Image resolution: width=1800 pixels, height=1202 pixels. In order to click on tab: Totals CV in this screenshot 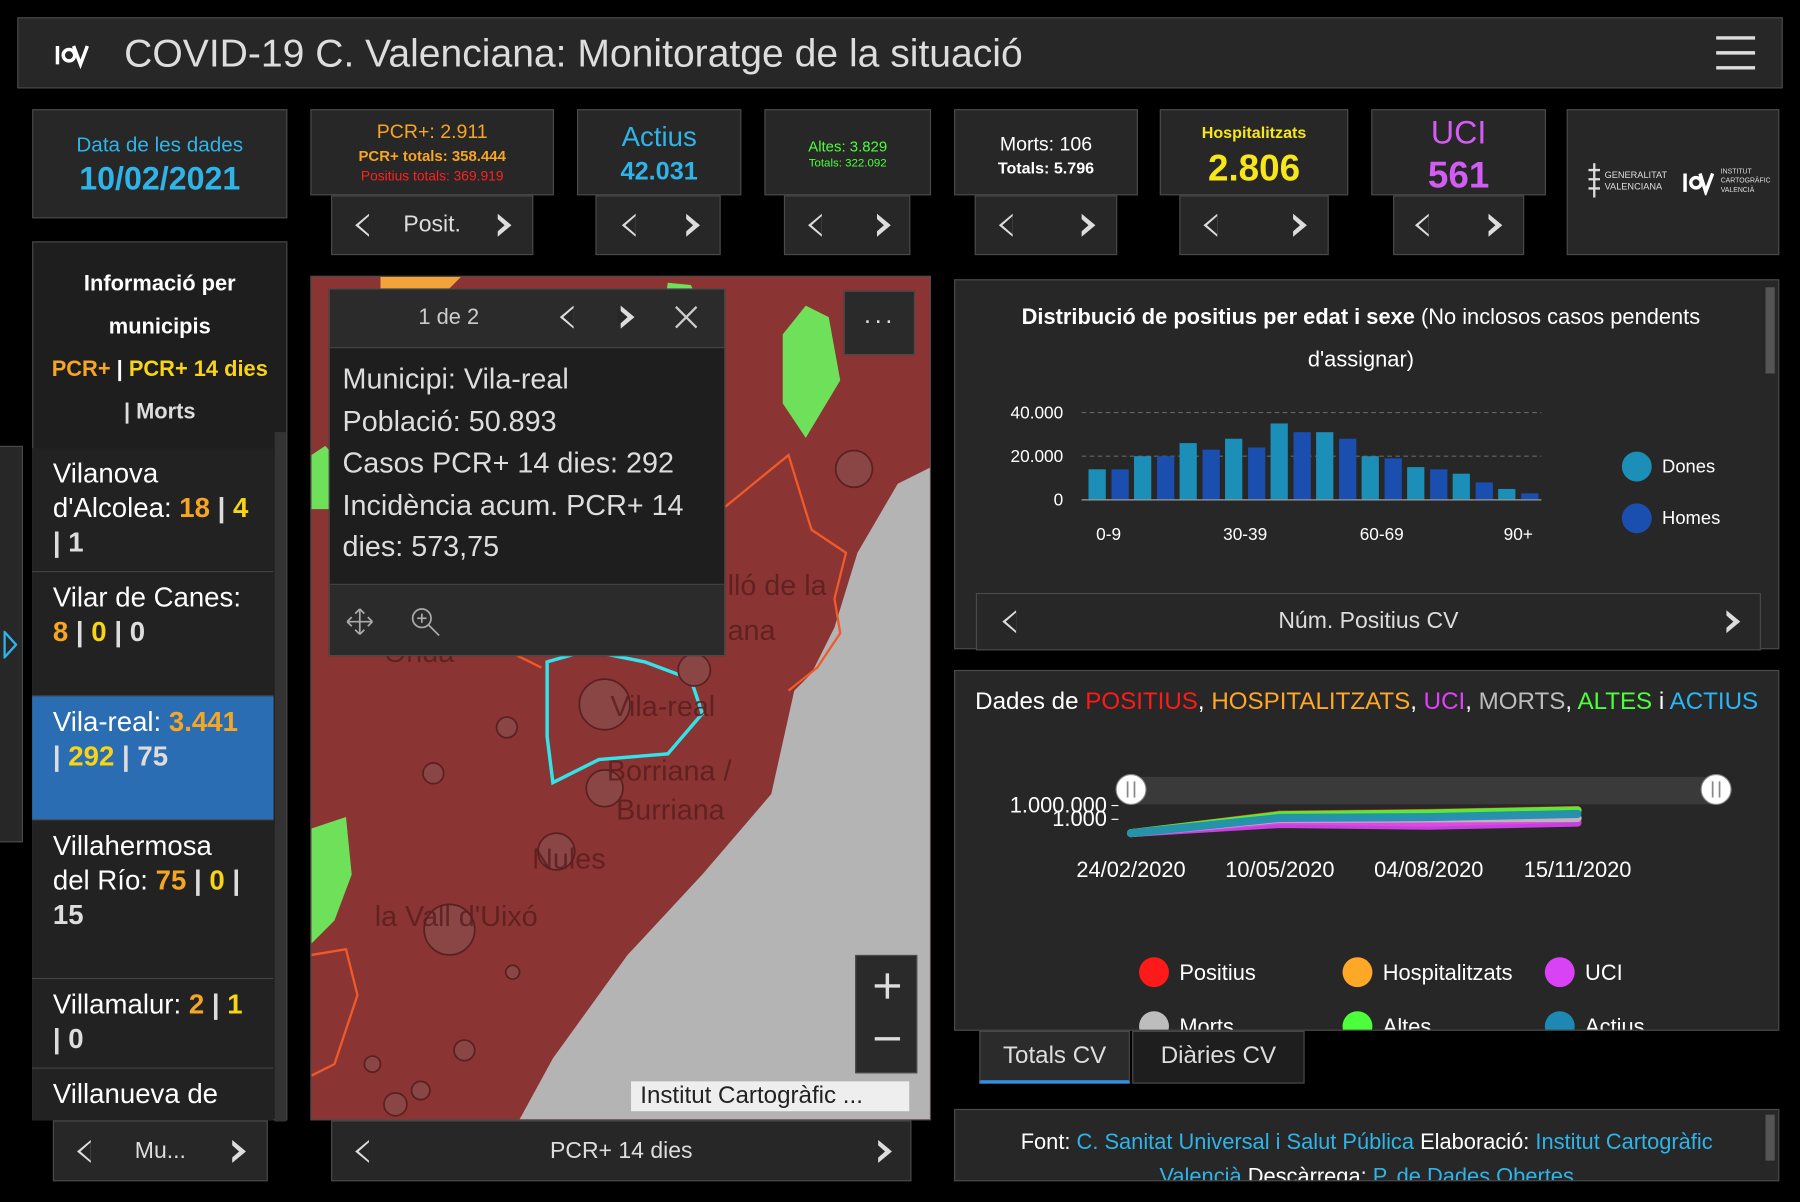, I will do `click(1054, 1057)`.